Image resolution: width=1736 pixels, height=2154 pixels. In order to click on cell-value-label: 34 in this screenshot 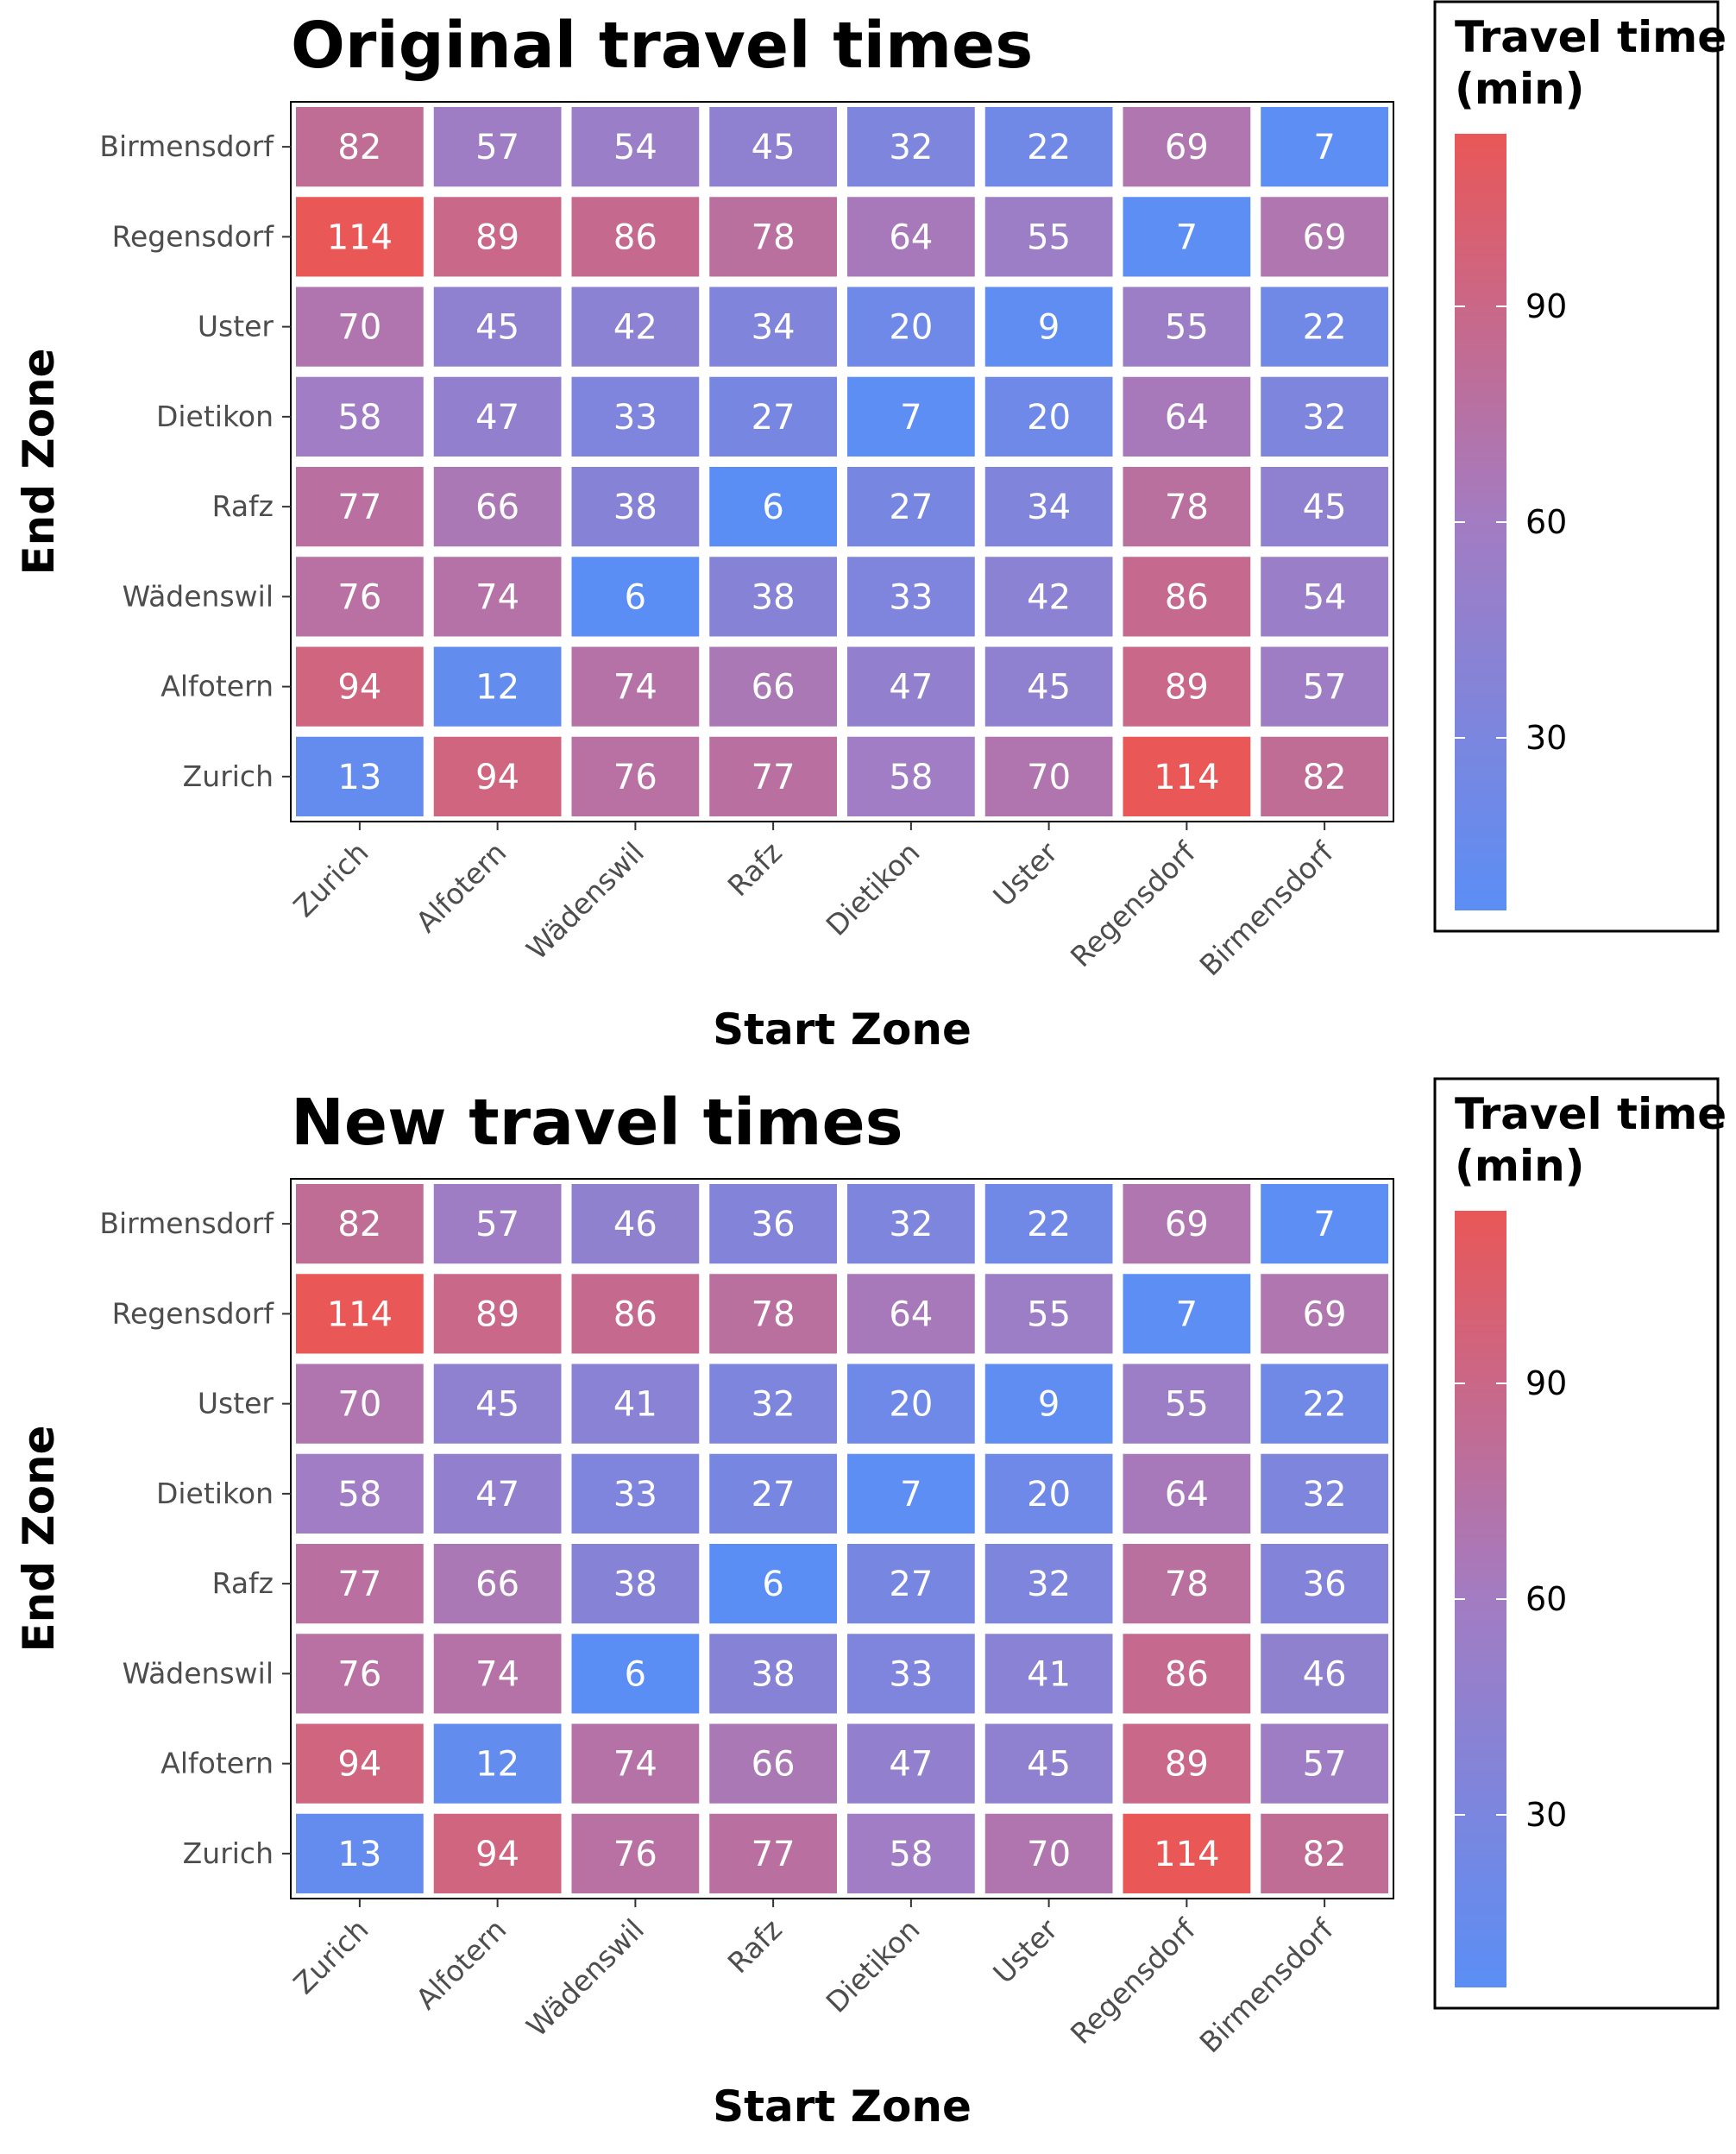, I will do `click(1049, 508)`.